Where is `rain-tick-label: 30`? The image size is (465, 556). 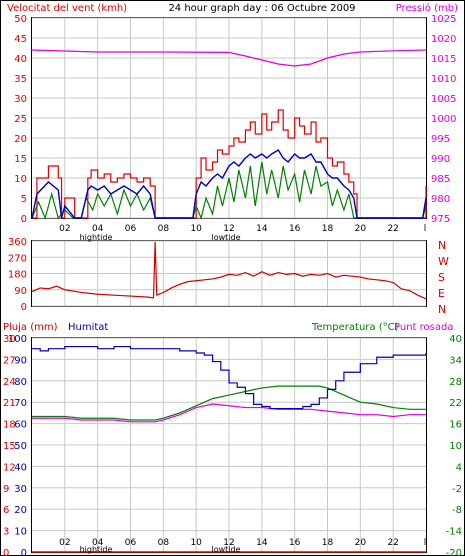
rain-tick-label: 30 is located at coordinates (9, 339).